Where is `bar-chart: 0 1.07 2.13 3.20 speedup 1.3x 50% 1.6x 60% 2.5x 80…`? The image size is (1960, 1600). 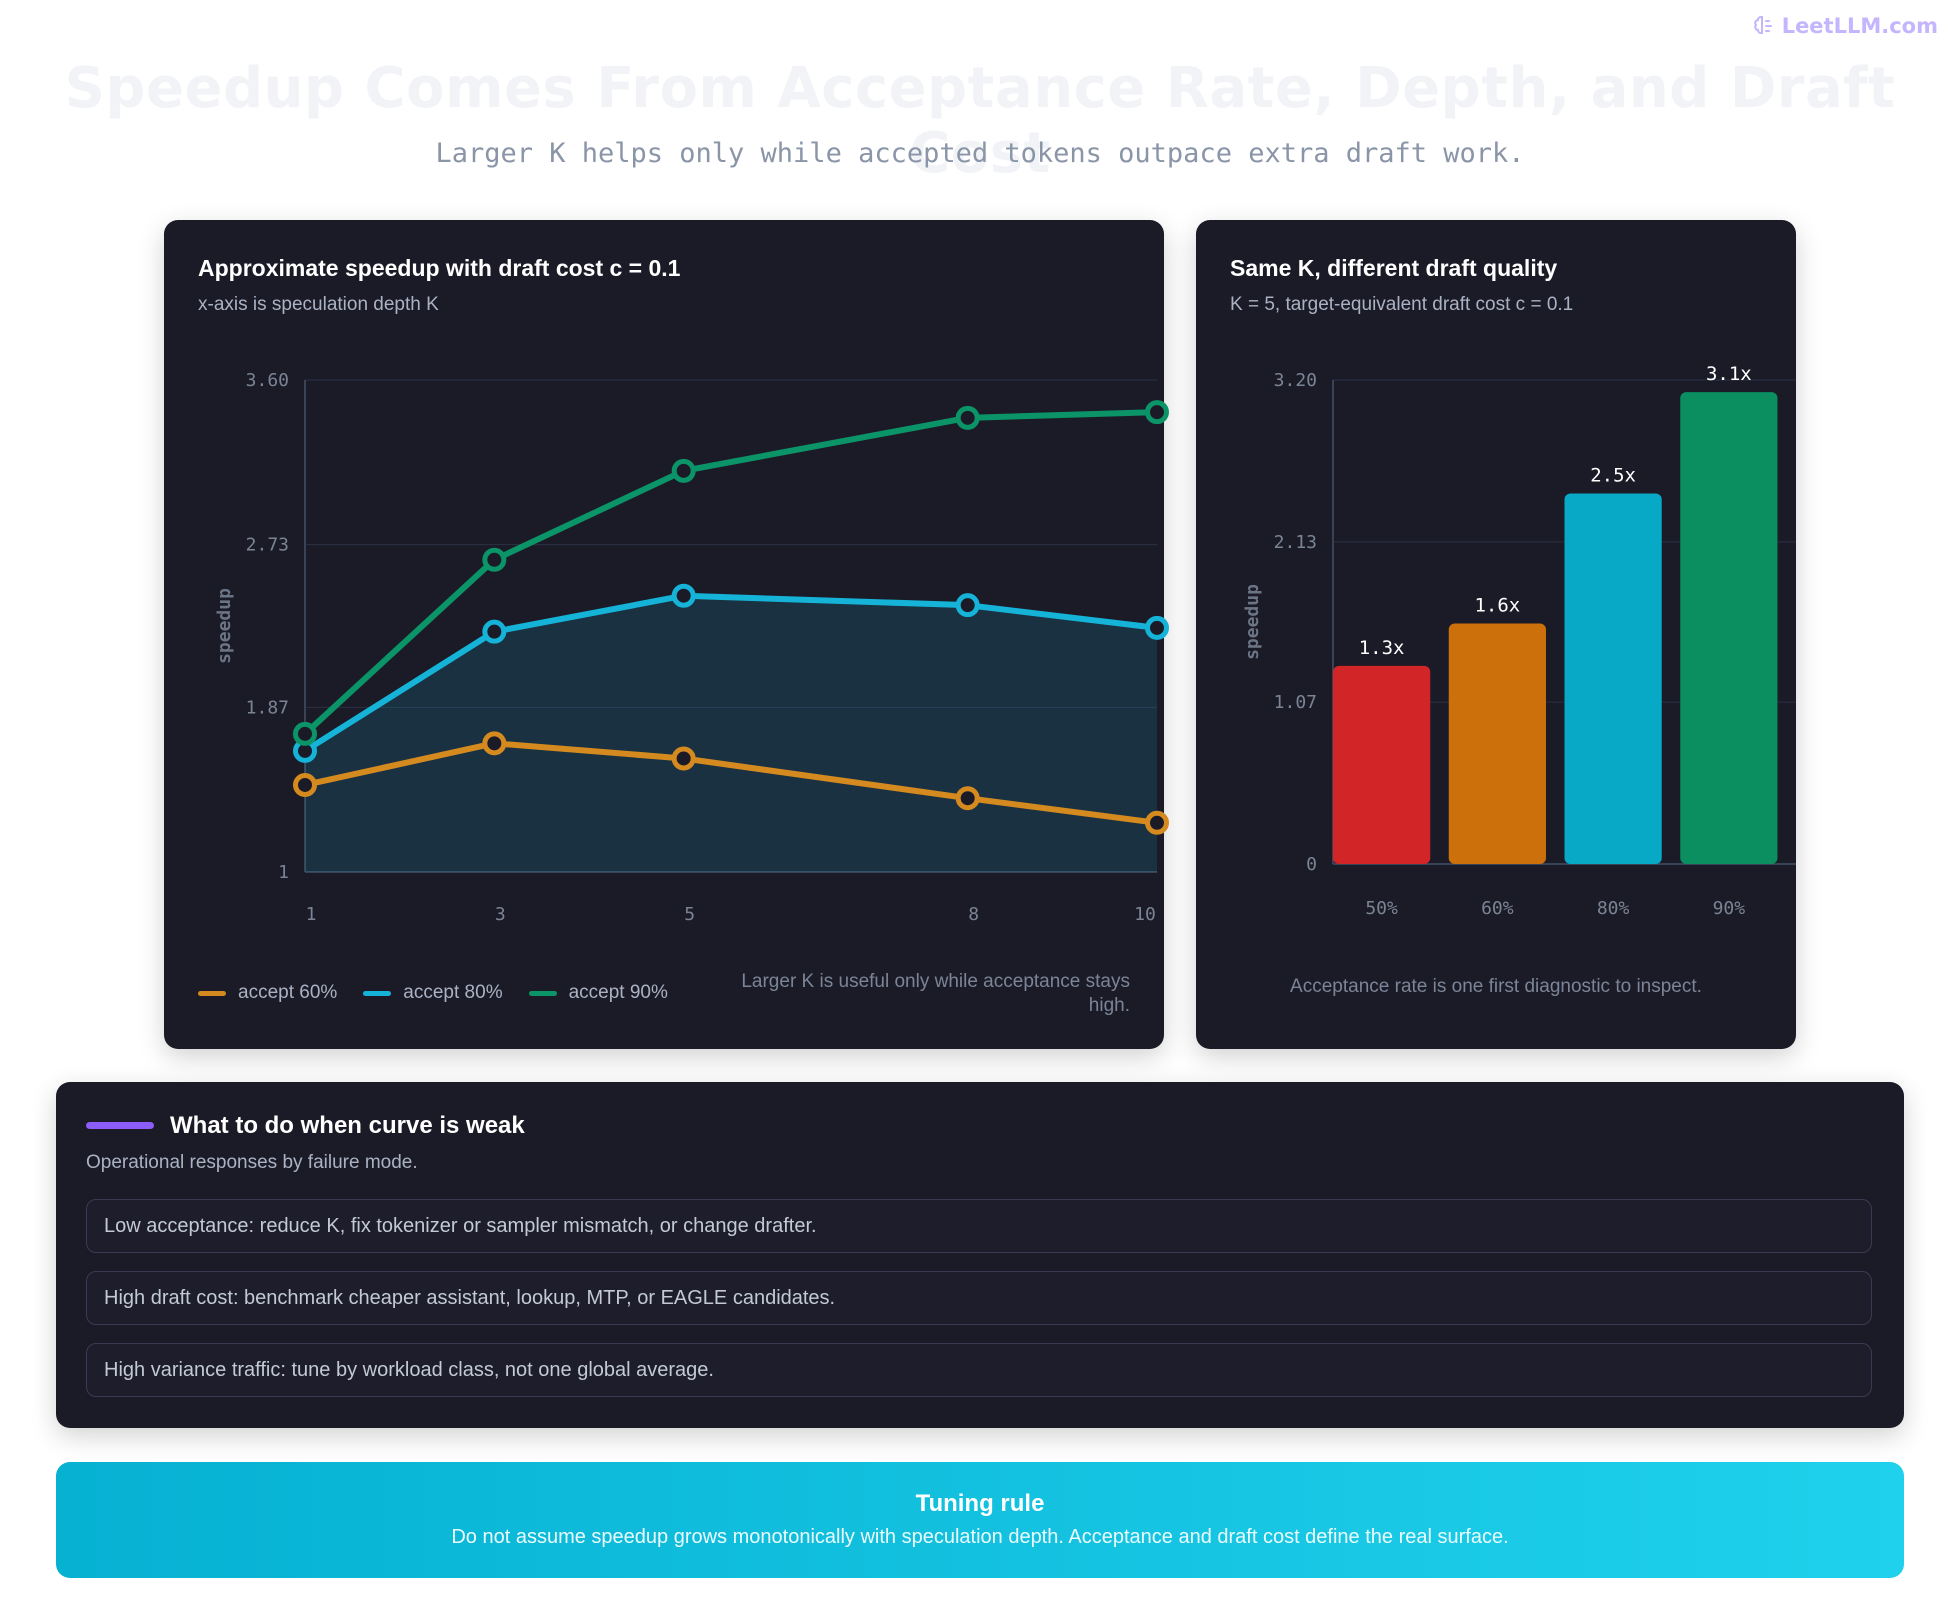
bar-chart: 0 1.07 2.13 3.20 speedup 1.3x 50% 1.6x 60% 2.5x 80… is located at coordinates (1519, 641).